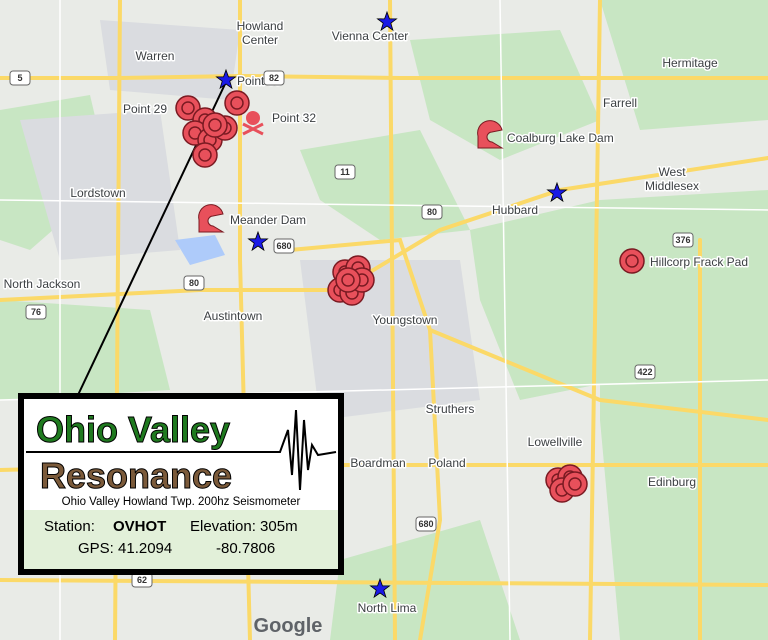  What do you see at coordinates (690, 63) in the screenshot?
I see `place-label: Hermitage` at bounding box center [690, 63].